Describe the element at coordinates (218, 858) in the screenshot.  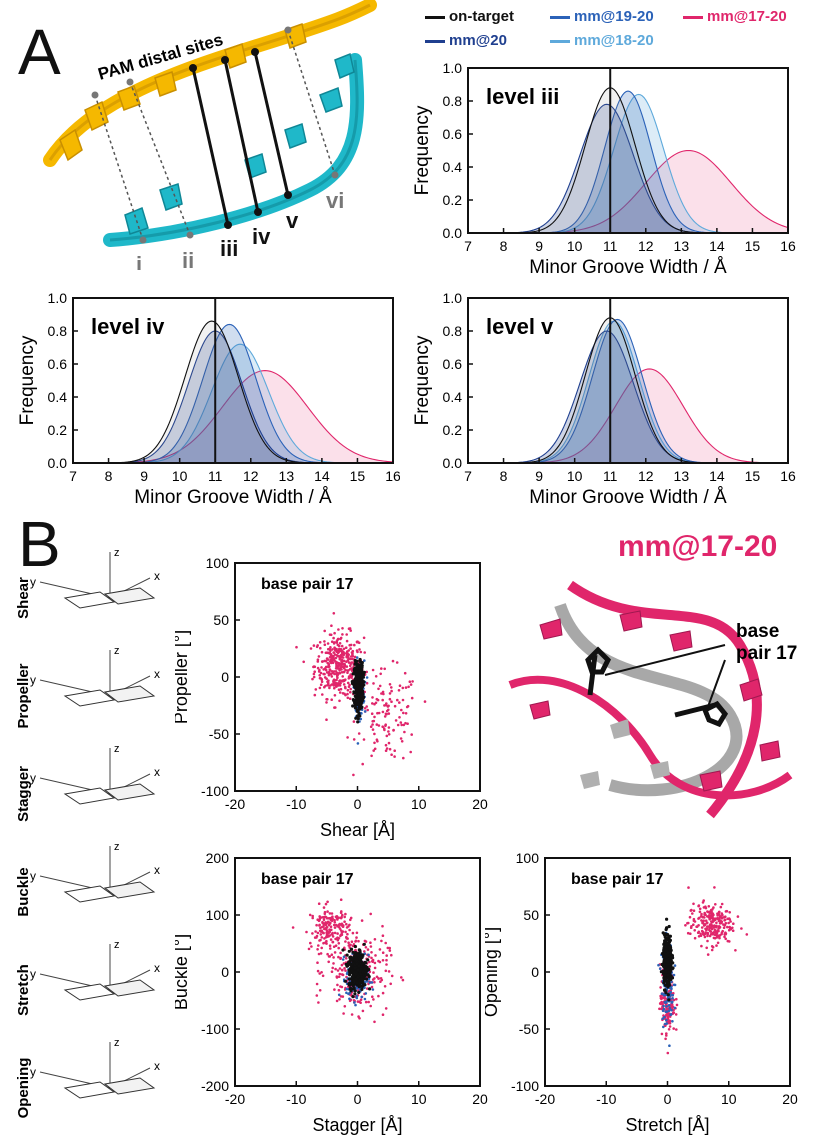
I see `y-tick-label: 200` at that location.